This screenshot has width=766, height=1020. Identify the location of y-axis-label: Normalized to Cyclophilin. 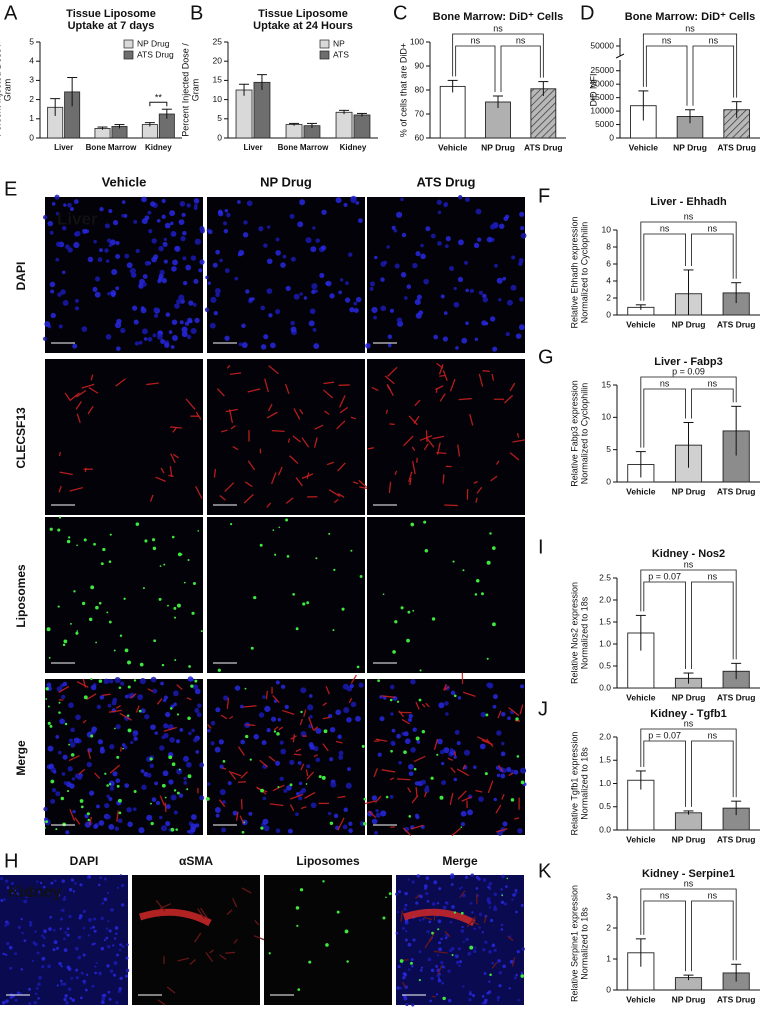
(584, 273).